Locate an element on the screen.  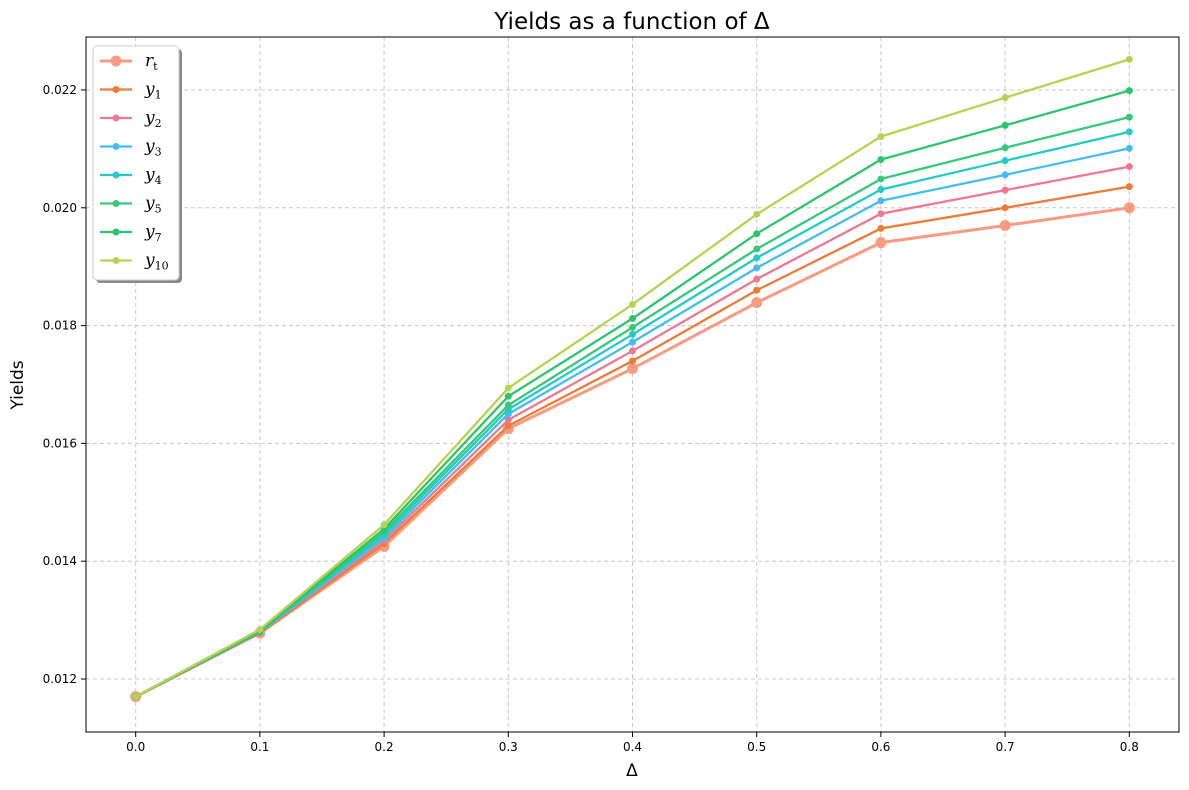
legend-label: rt is located at coordinates (151, 62).